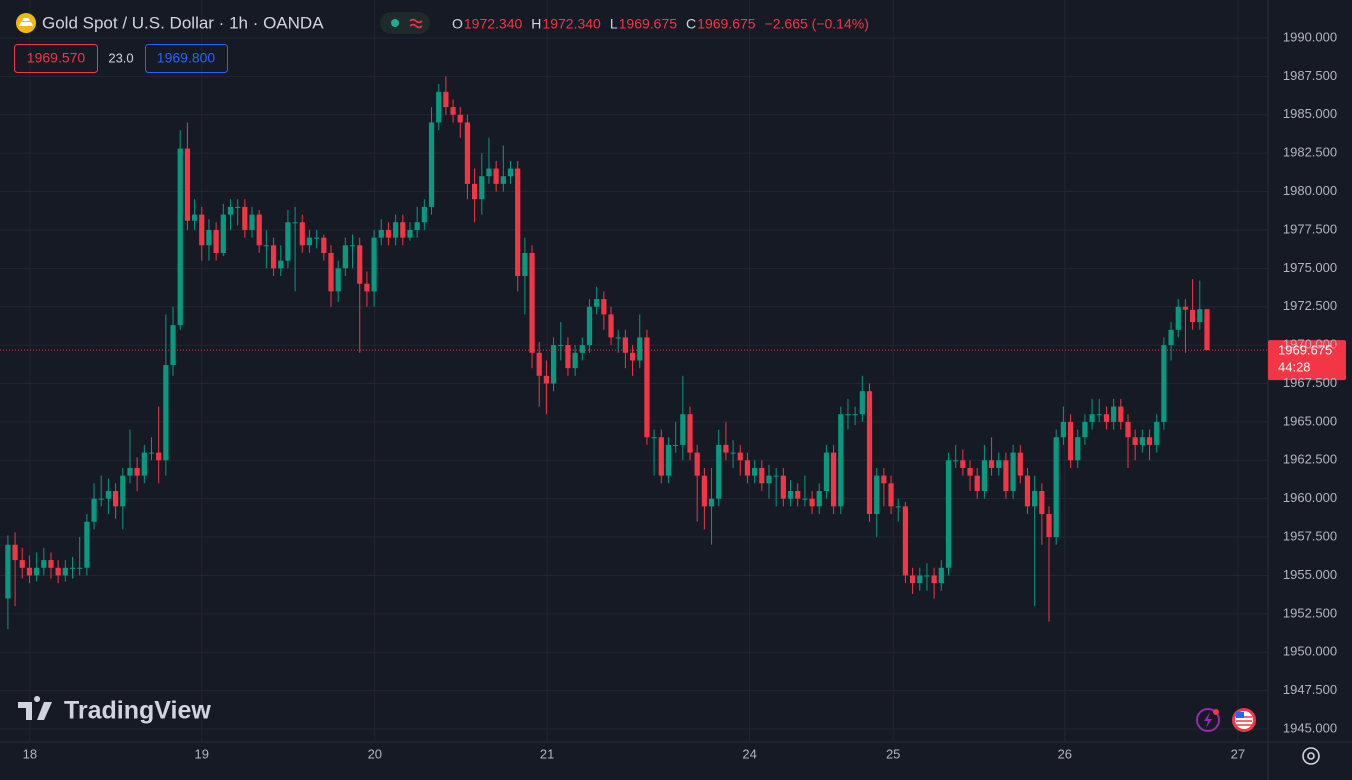 This screenshot has height=780, width=1352. Describe the element at coordinates (1310, 305) in the screenshot. I see `y-tick-label: 1972.500` at that location.